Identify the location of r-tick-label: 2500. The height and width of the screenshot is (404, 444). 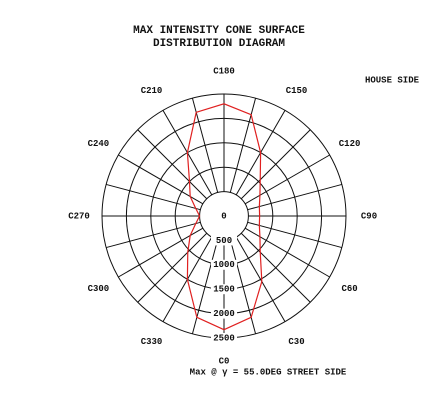
(224, 338).